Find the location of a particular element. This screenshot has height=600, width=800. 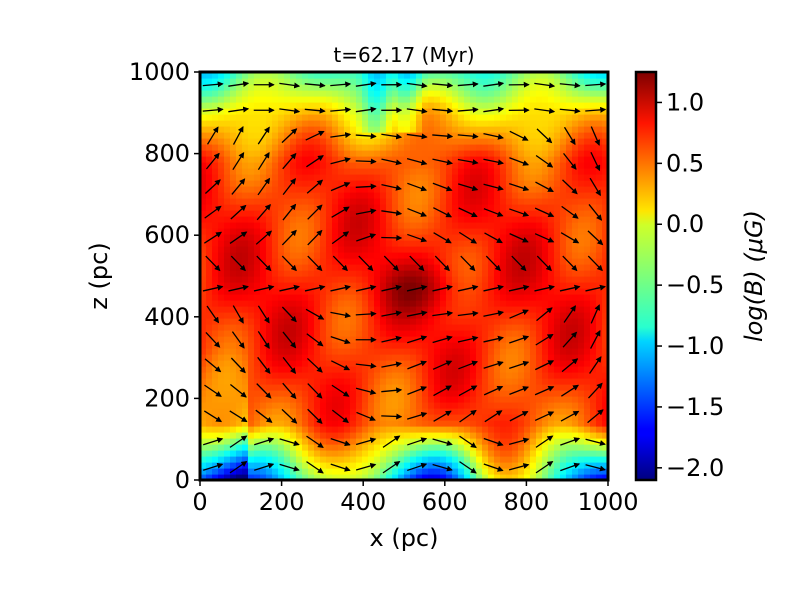

x-tick-label: 800 is located at coordinates (526, 502).